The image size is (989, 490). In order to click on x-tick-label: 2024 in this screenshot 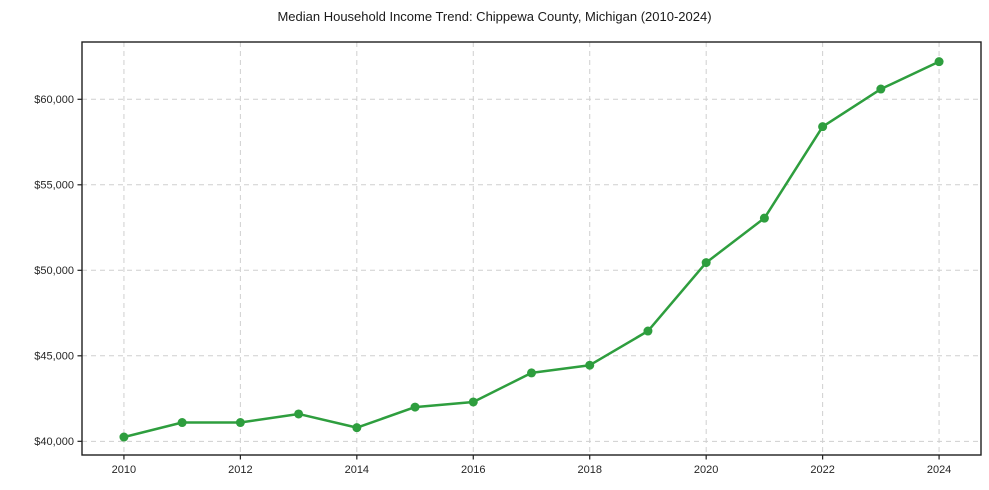, I will do `click(939, 470)`.